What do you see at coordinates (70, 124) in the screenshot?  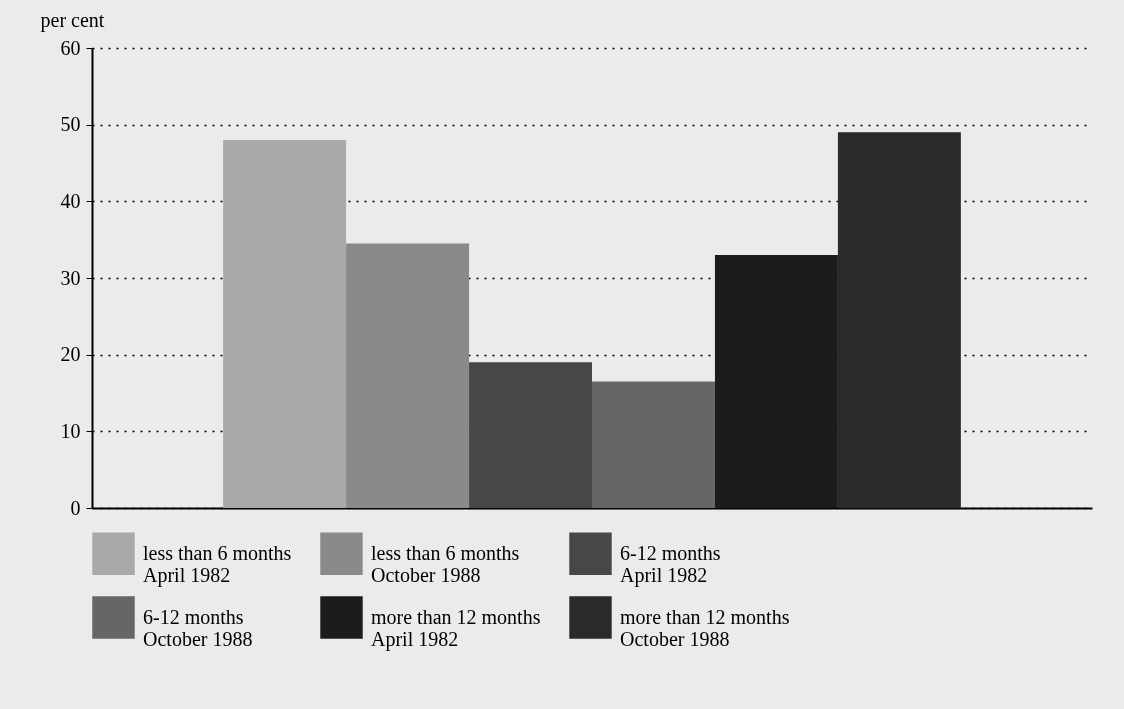 I see `y-tick-label: 50` at bounding box center [70, 124].